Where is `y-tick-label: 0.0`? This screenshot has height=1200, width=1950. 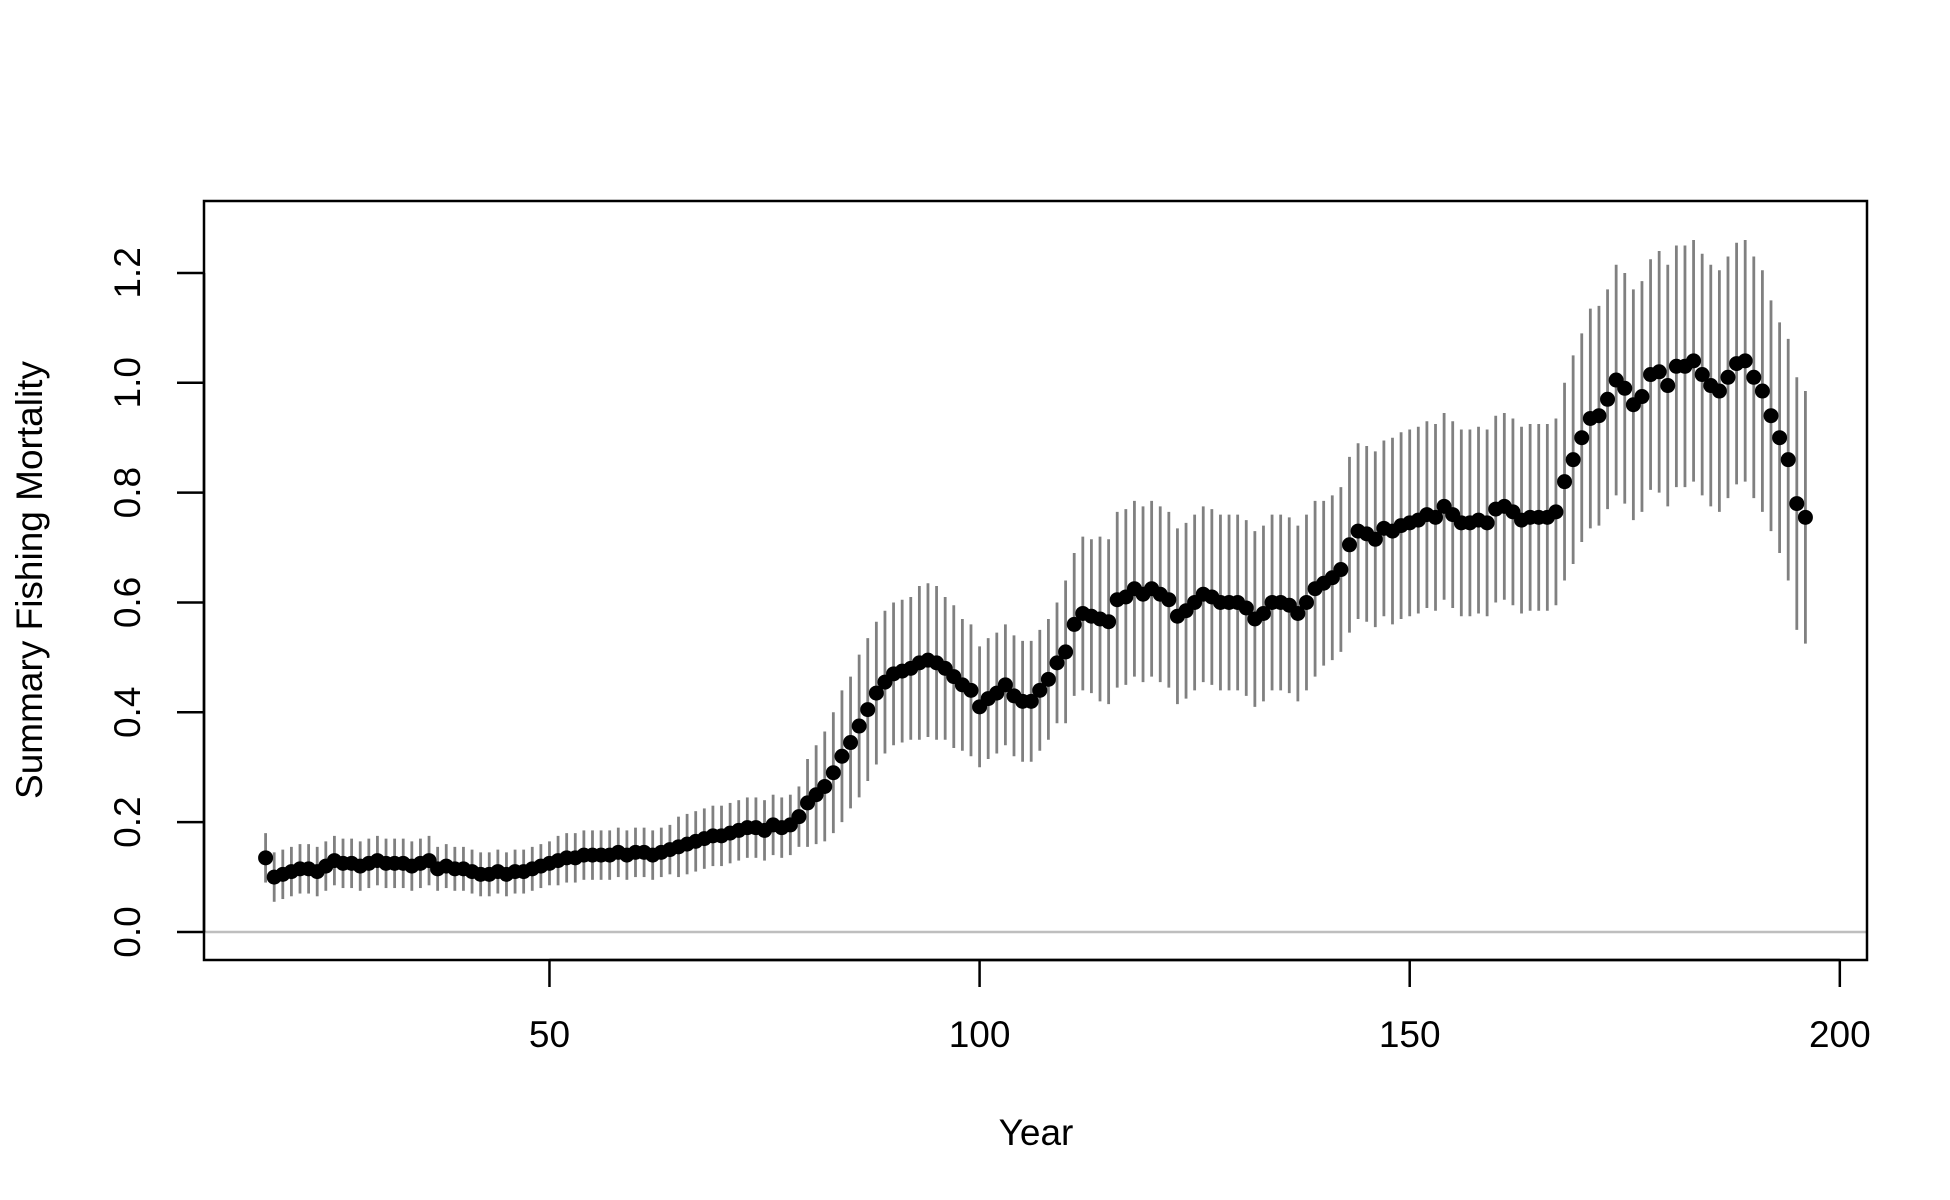
y-tick-label: 0.0 is located at coordinates (127, 931).